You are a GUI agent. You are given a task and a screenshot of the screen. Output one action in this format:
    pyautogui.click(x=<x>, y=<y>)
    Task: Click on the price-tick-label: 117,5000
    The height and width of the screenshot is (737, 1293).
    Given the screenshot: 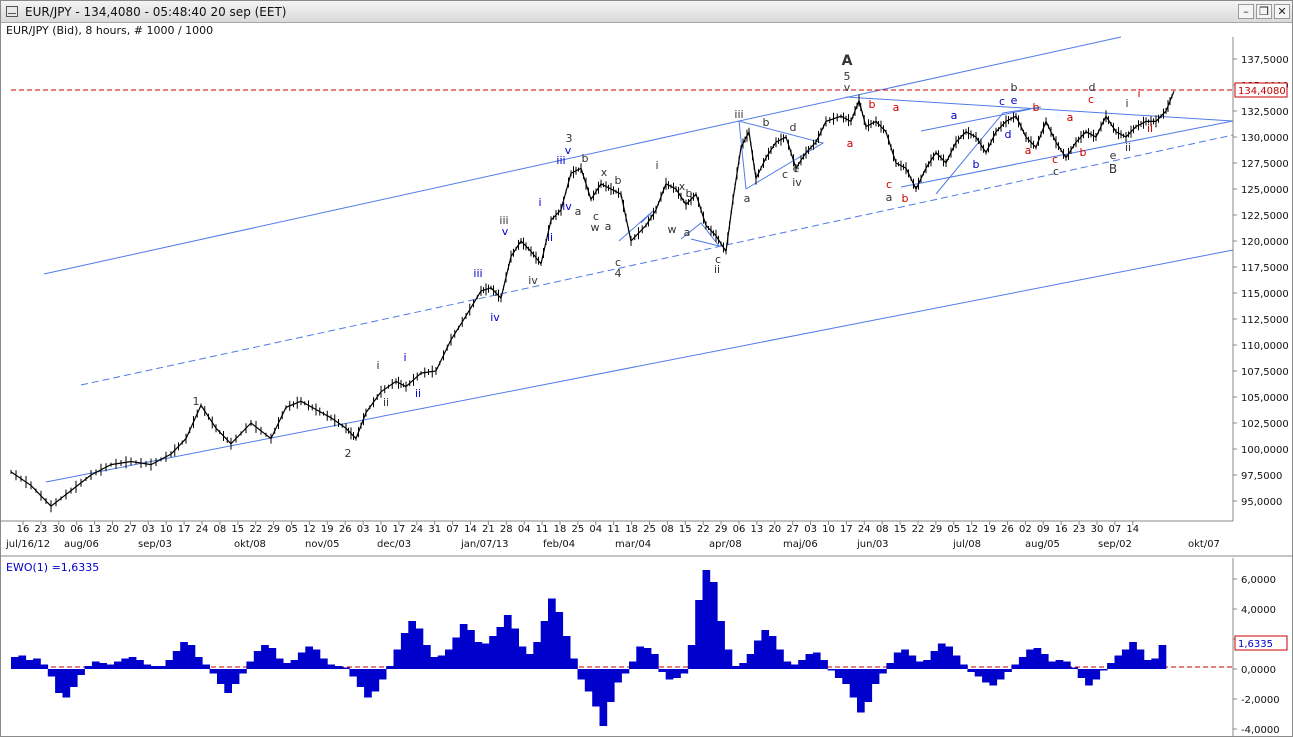 What is the action you would take?
    pyautogui.click(x=1265, y=268)
    